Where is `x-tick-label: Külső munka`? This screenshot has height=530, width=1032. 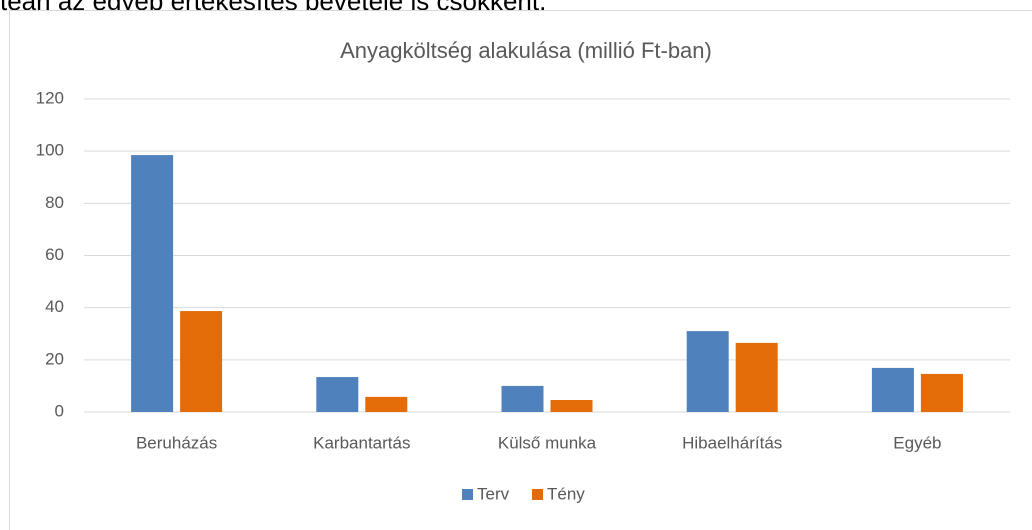
x-tick-label: Külső munka is located at coordinates (547, 442).